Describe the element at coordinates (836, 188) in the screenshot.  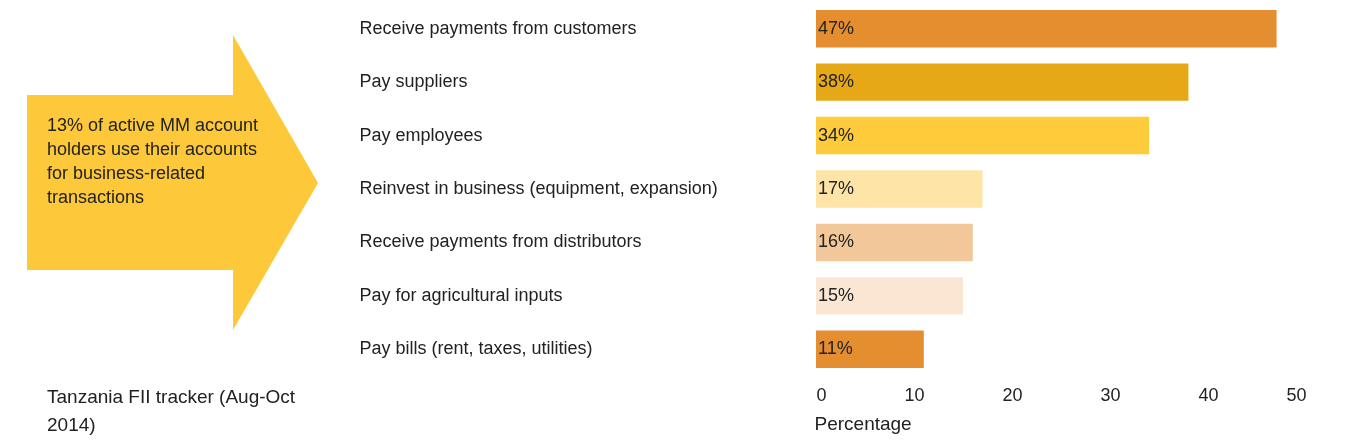
I see `data-label: 17%` at that location.